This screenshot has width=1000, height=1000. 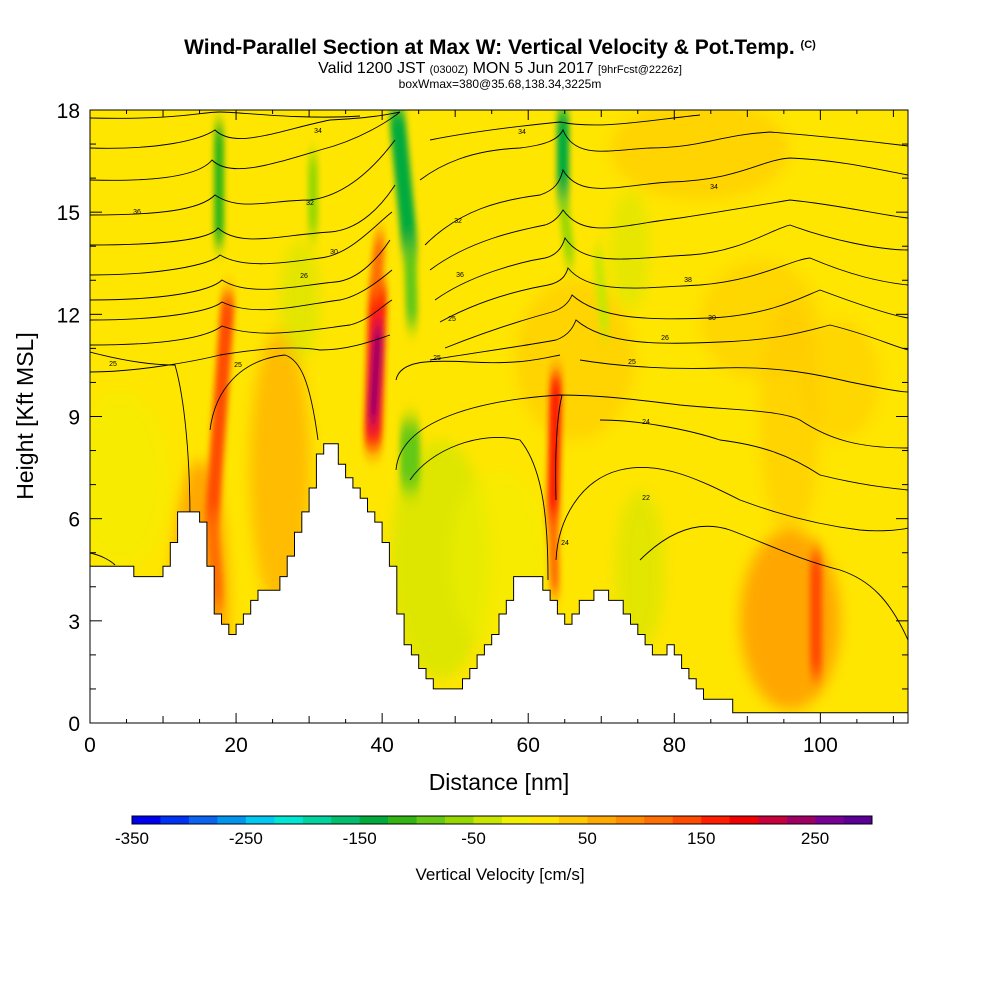 I want to click on isentrope-label: 38, so click(x=688, y=280).